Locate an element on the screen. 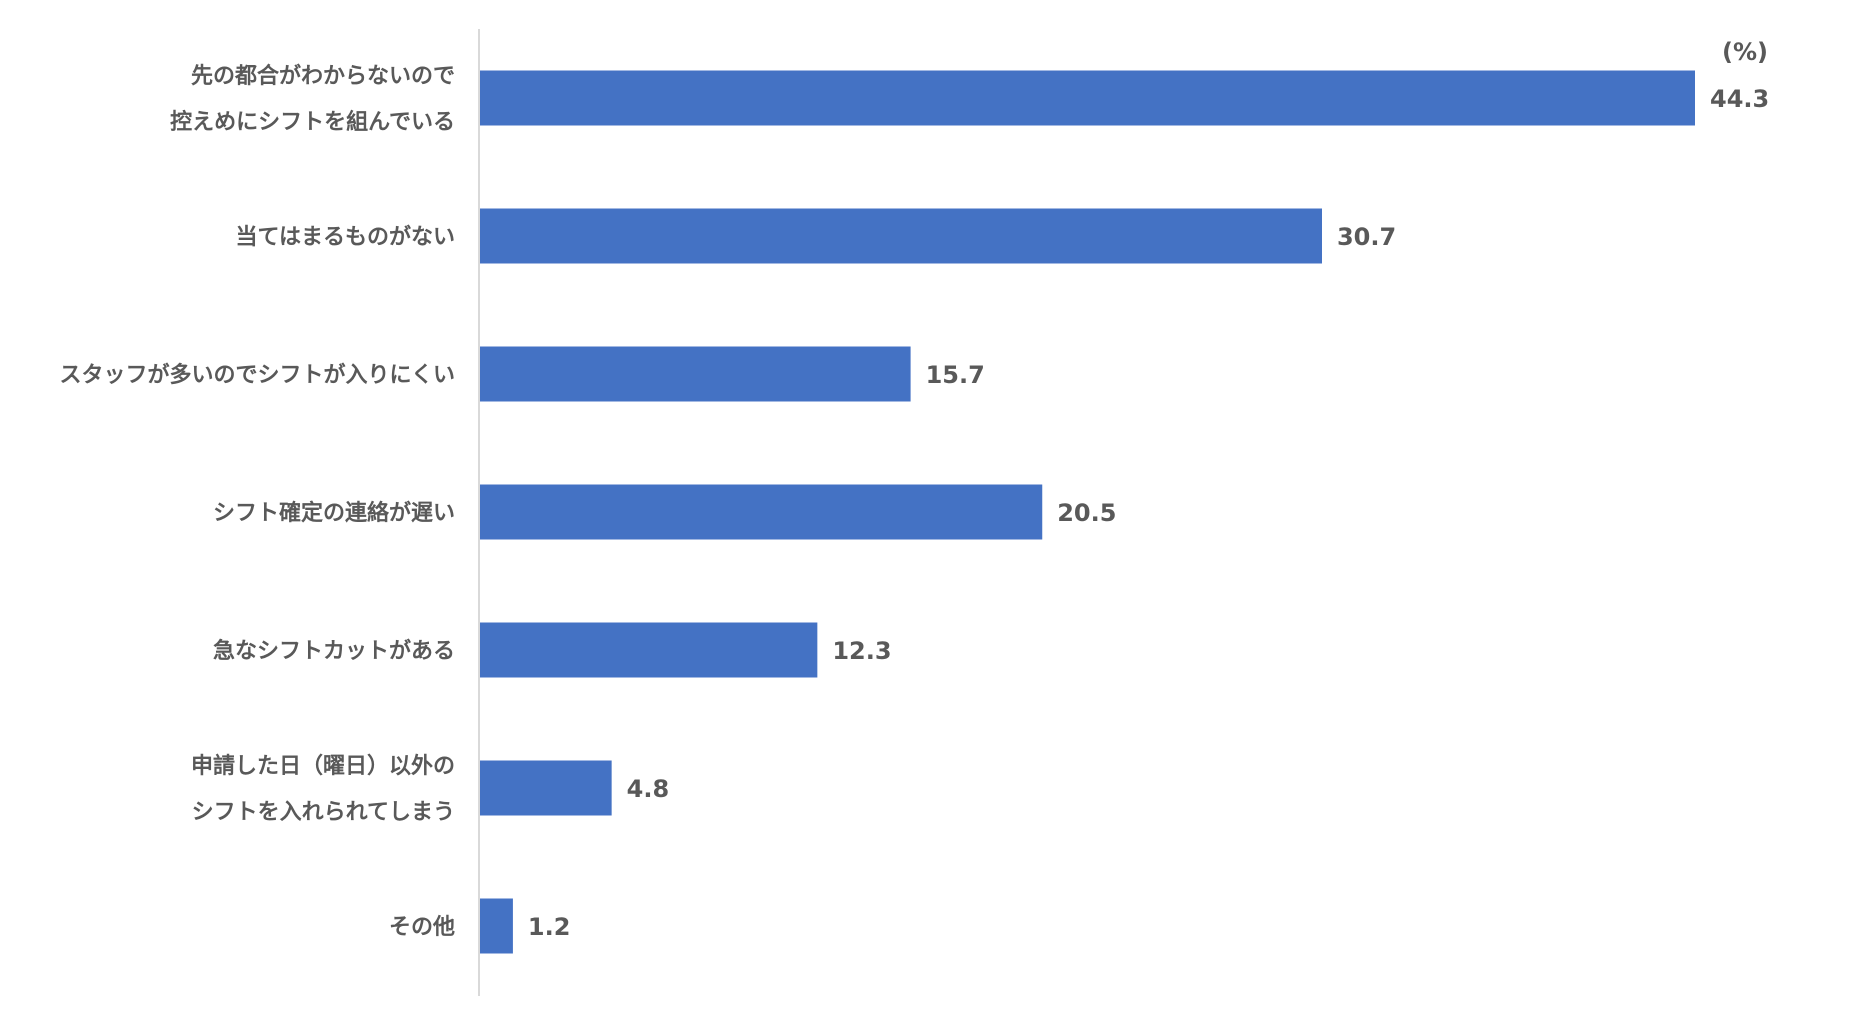 This screenshot has height=1014, width=1860. data-label: 12.3 is located at coordinates (861, 651).